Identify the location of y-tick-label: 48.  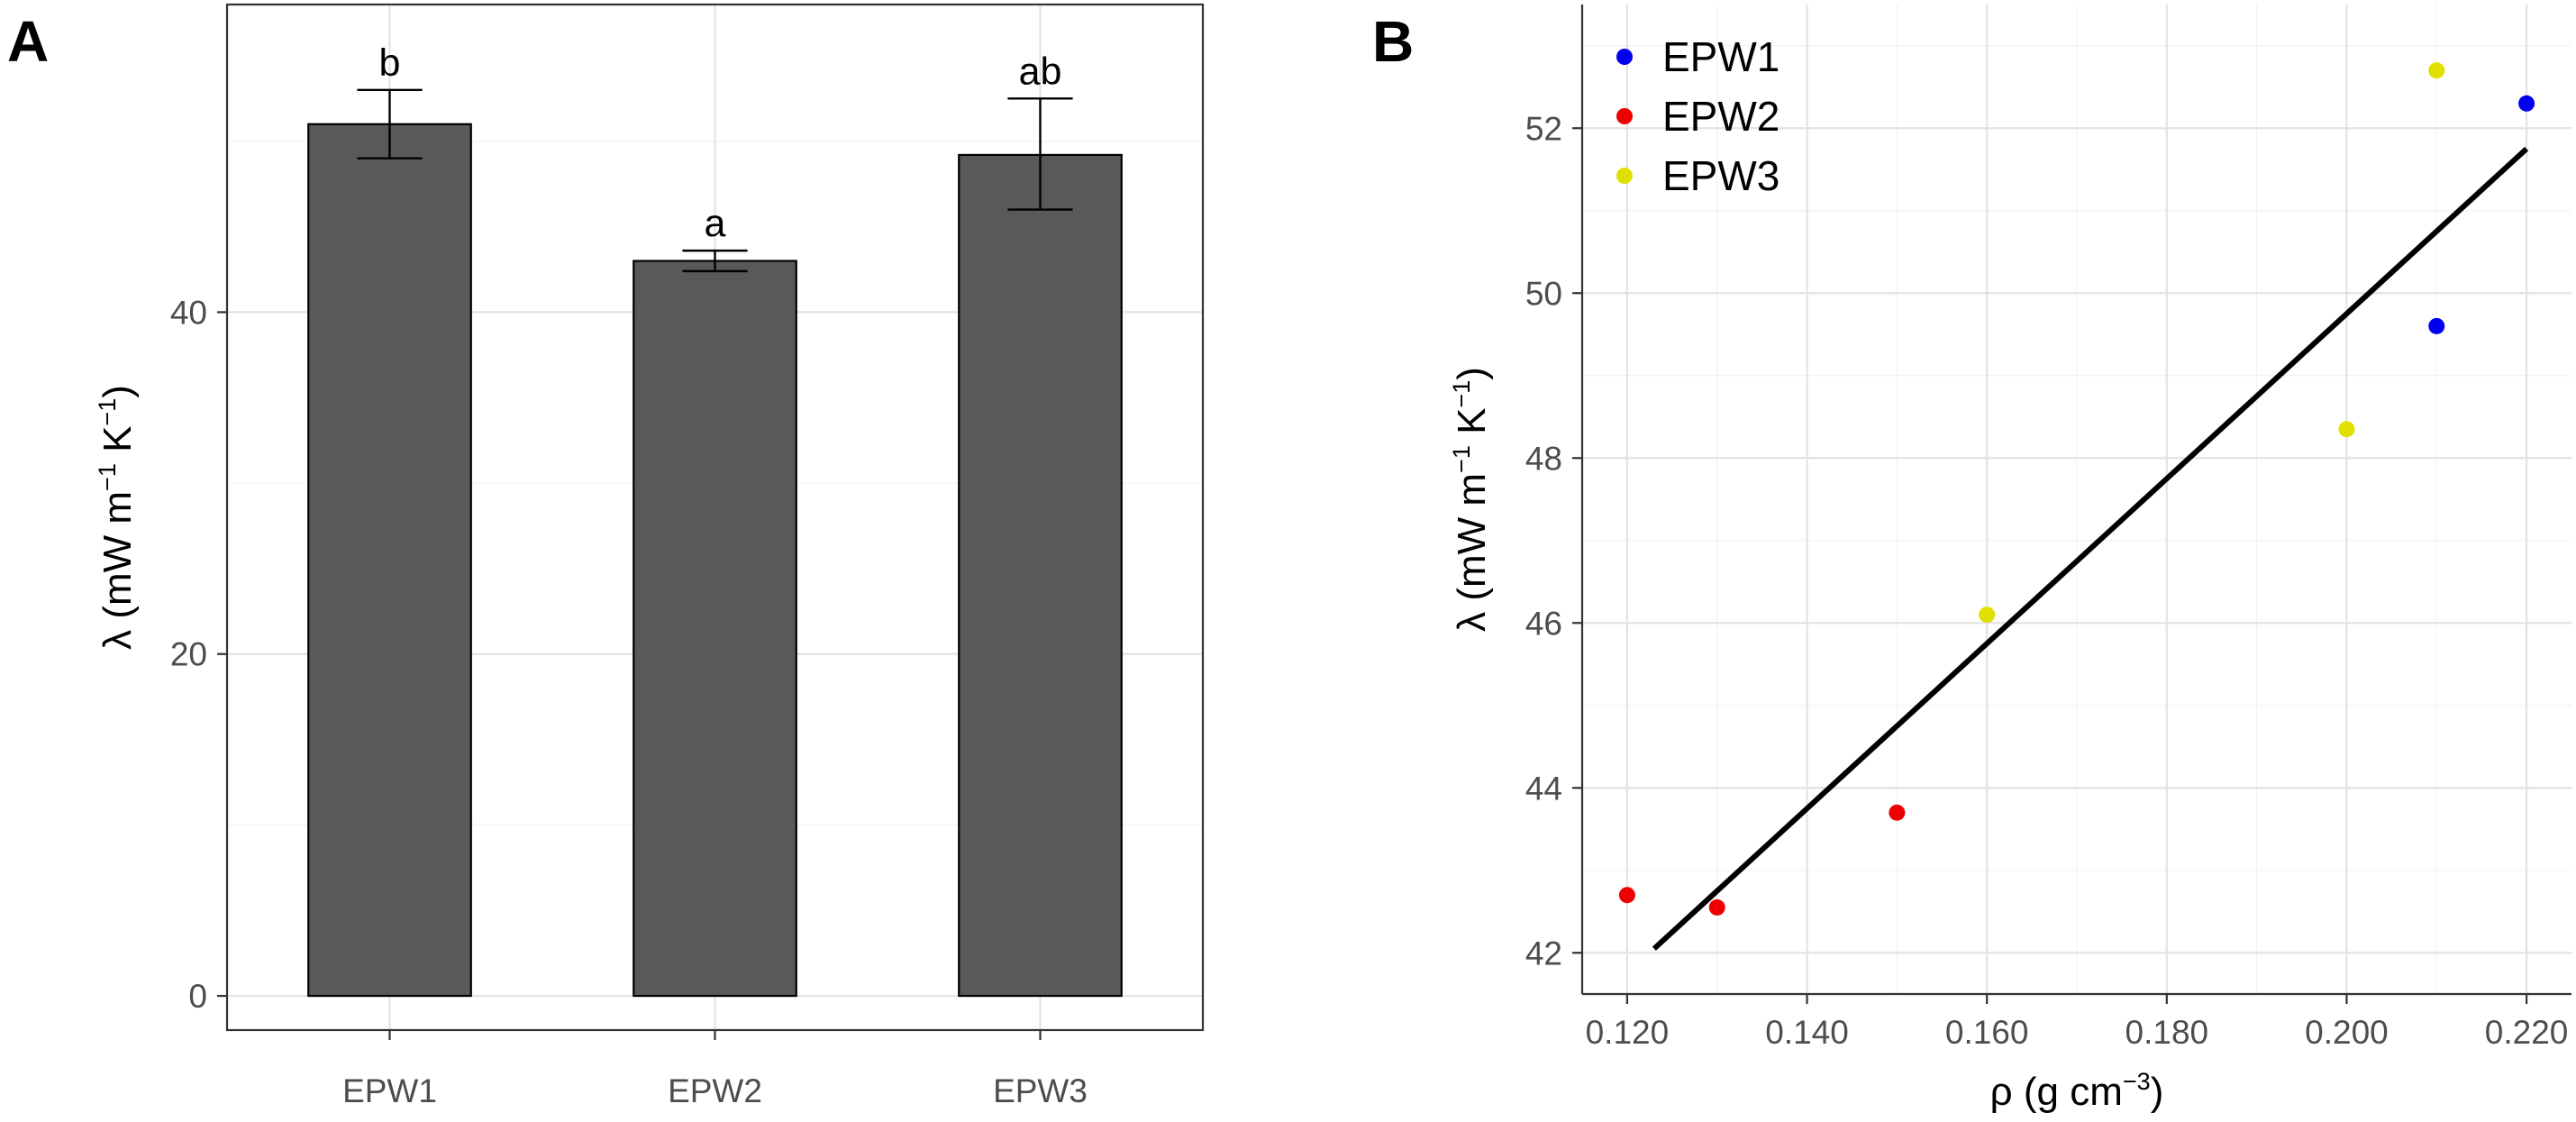
(1543, 458).